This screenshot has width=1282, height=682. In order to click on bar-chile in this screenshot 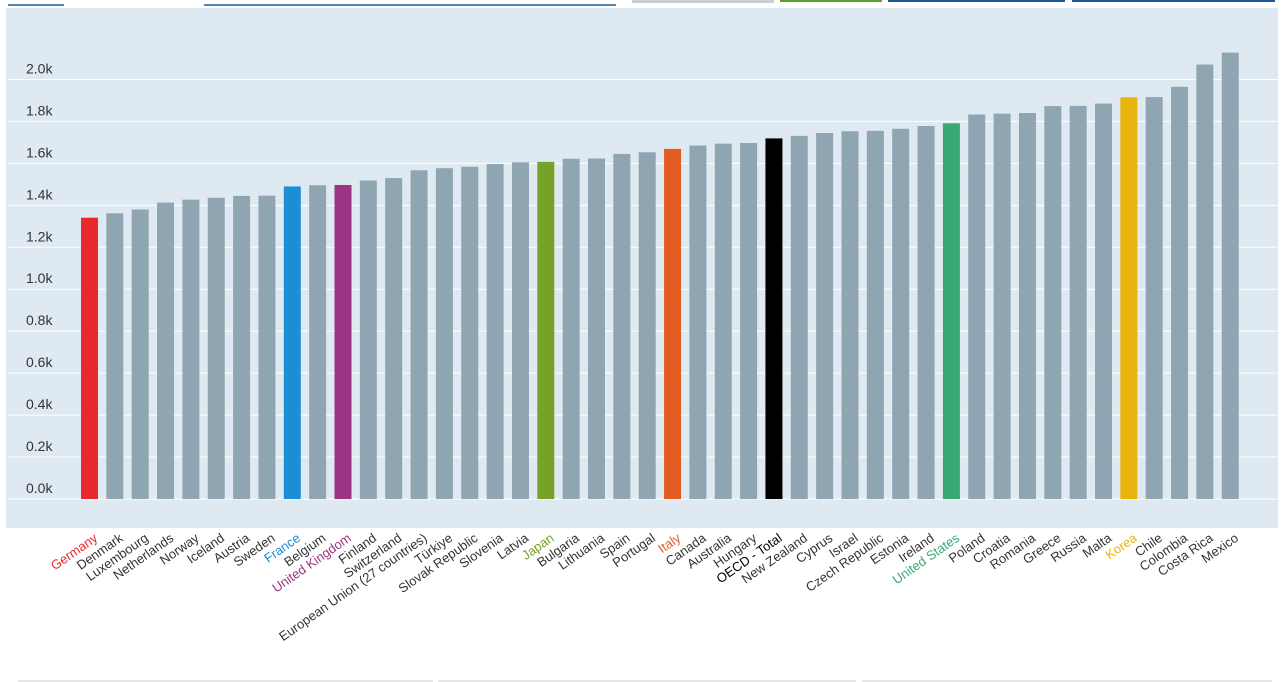, I will do `click(1154, 298)`.